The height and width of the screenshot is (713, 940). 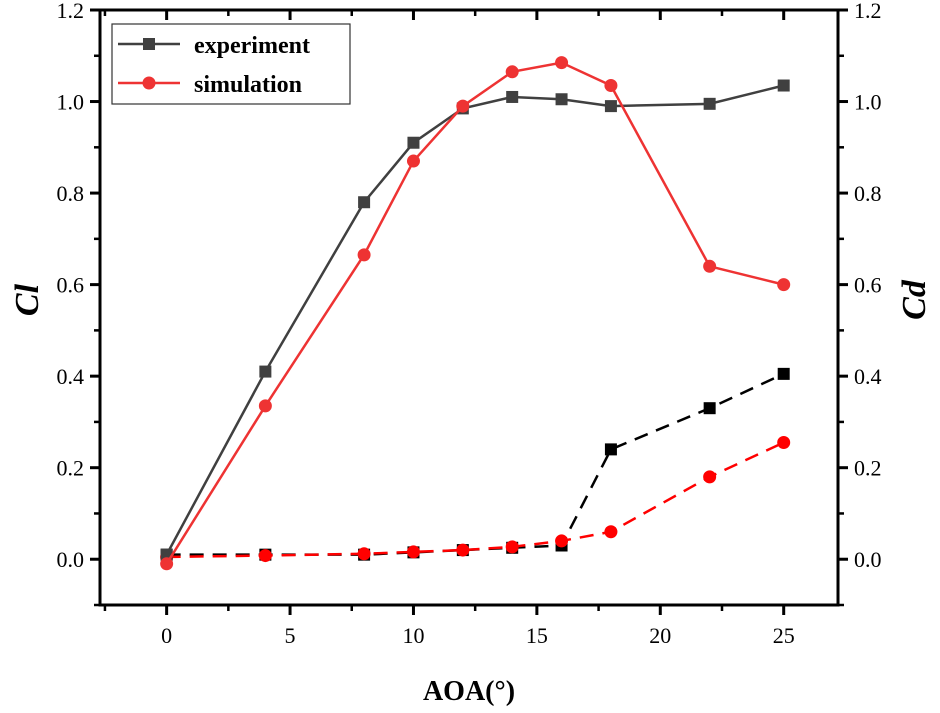 I want to click on x-tick-label: 0, so click(x=166, y=635).